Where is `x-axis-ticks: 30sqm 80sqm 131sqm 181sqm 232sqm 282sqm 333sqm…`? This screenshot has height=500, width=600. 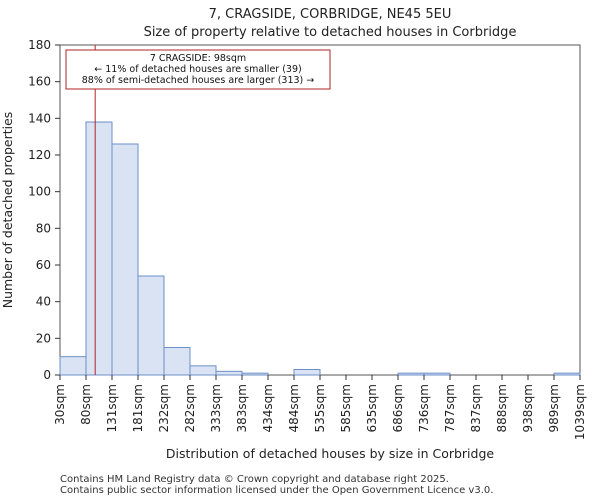 x-axis-ticks: 30sqm 80sqm 131sqm 181sqm 232sqm 282sqm 333sqm… is located at coordinates (320, 407).